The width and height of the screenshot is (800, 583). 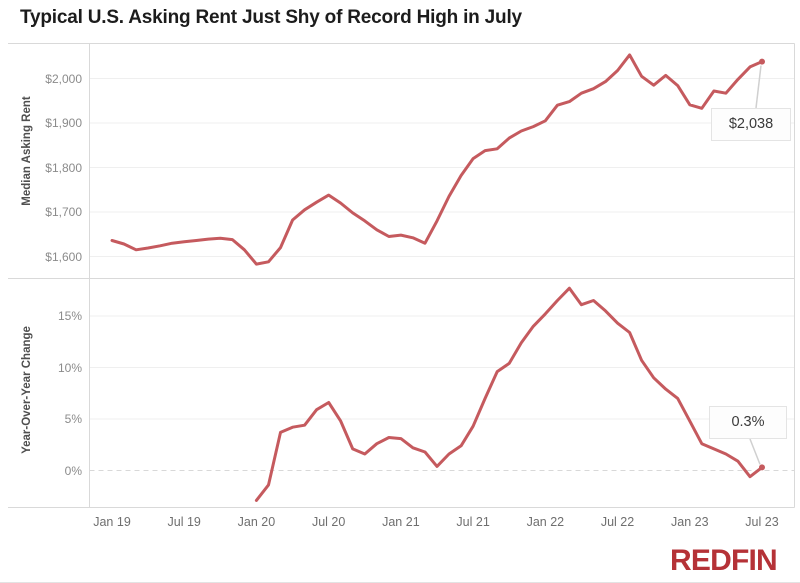 I want to click on y-tick-label: $1,600, so click(x=63, y=256).